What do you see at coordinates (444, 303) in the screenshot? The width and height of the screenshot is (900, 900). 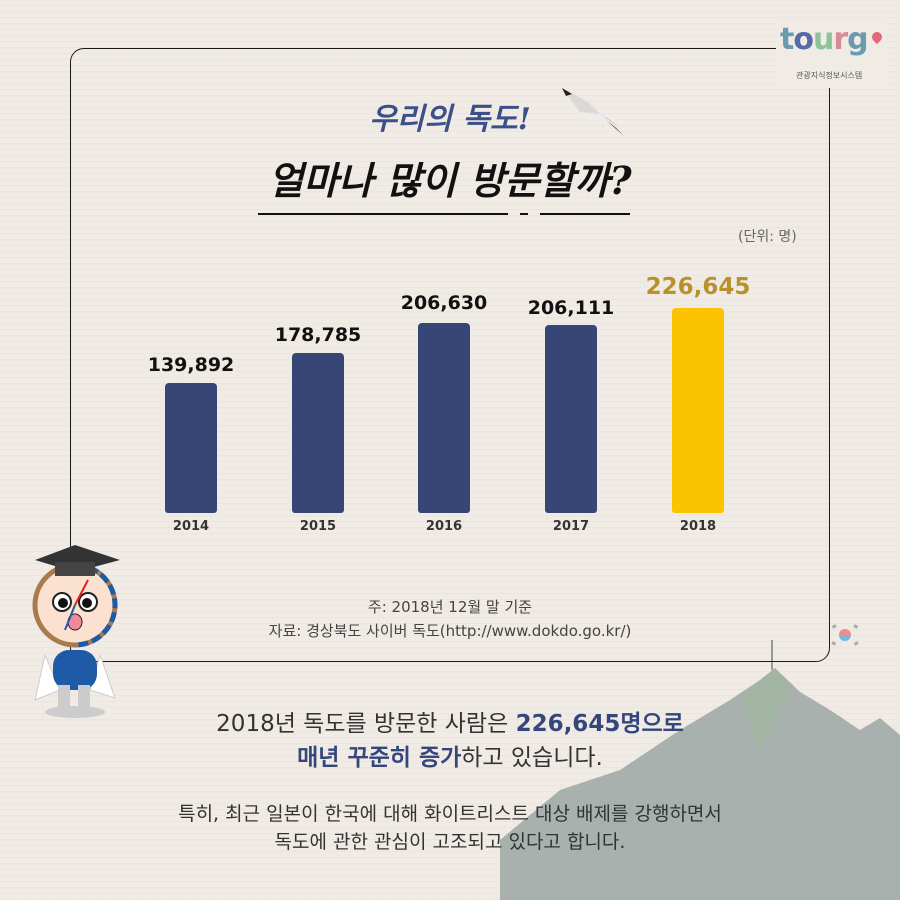 I see `bar-value-2016: 206,630` at bounding box center [444, 303].